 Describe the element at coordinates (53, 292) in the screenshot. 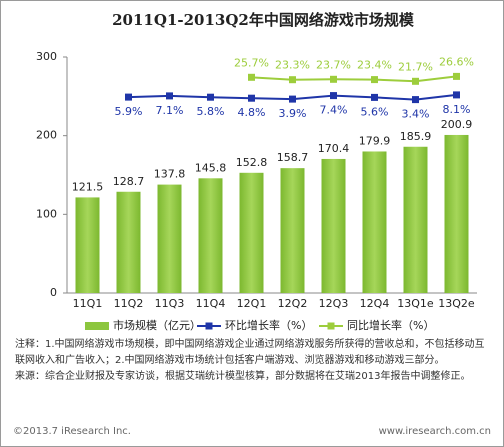

I see `y-tick-label: 0` at that location.